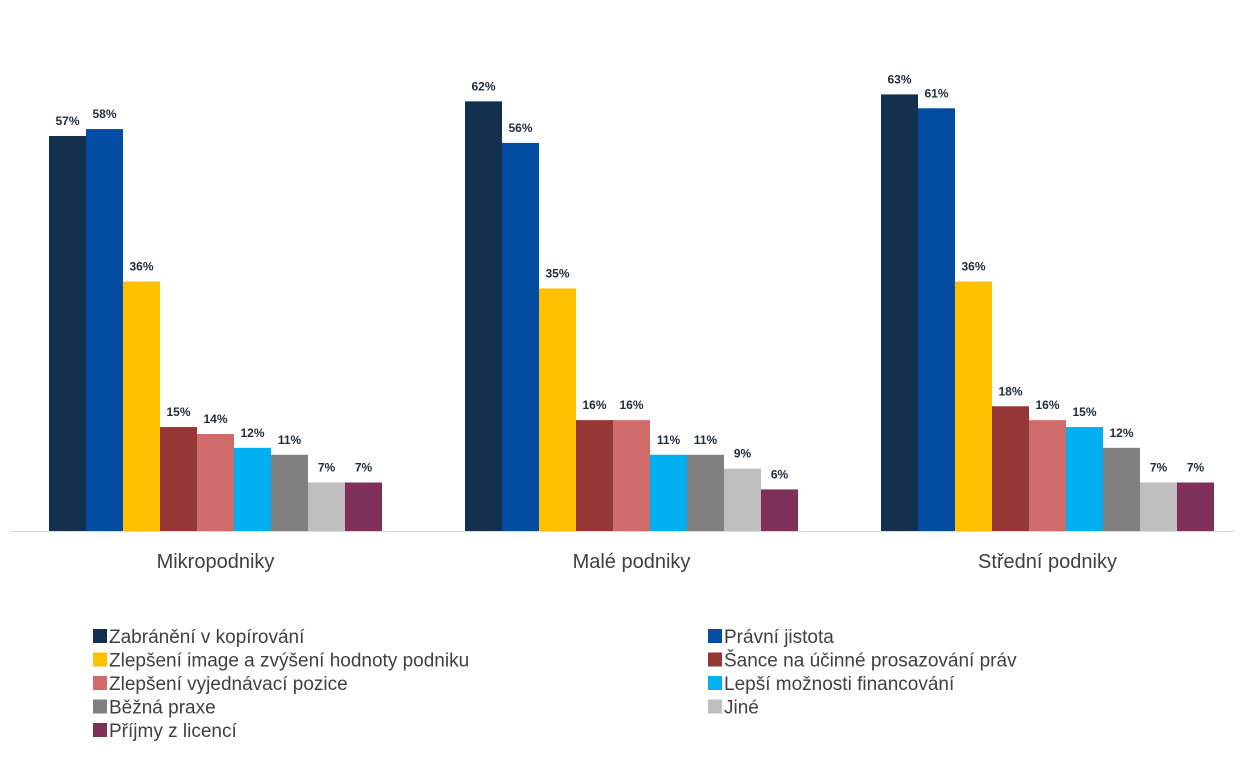  What do you see at coordinates (779, 637) in the screenshot?
I see `legend-label-2: Právní jistota` at bounding box center [779, 637].